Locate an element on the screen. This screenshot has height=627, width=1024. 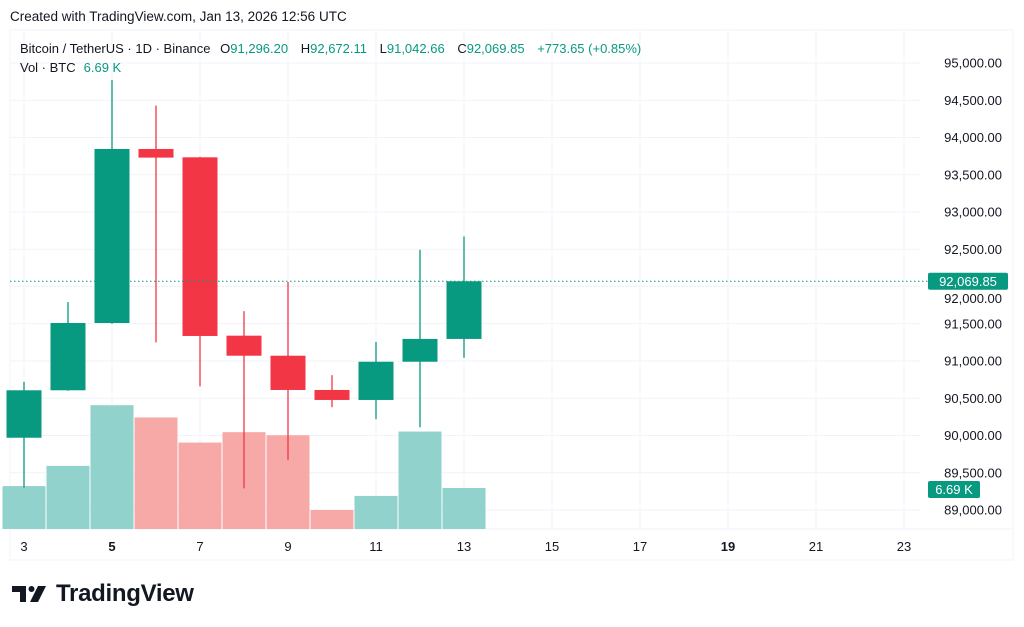
y-tick-label: 90,500.00 is located at coordinates (973, 398).